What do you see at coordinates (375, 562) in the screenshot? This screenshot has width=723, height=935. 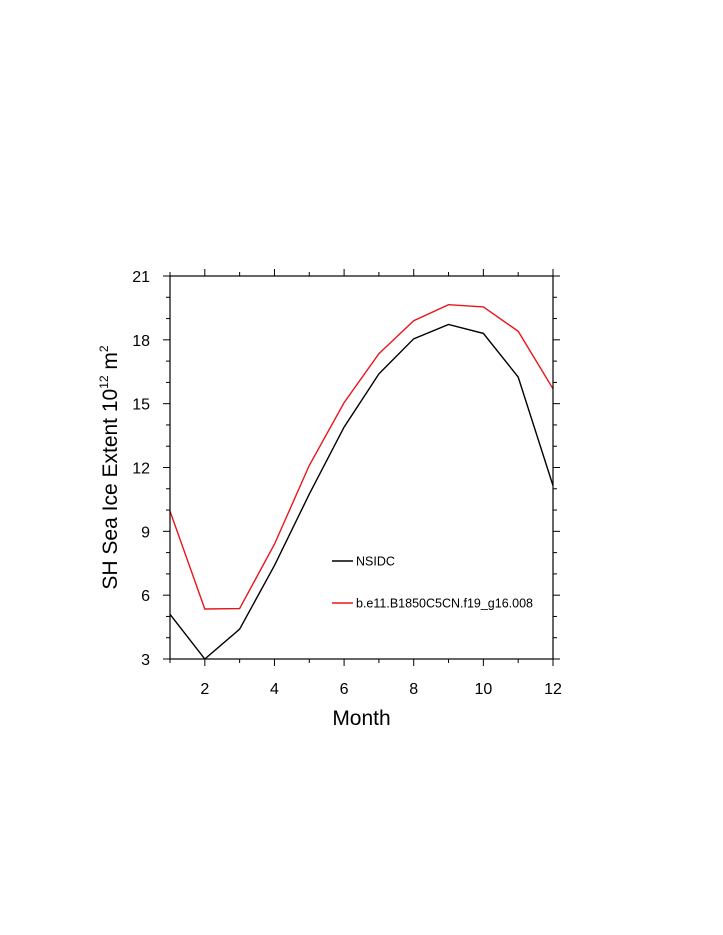 I see `legend-label: NSIDC` at bounding box center [375, 562].